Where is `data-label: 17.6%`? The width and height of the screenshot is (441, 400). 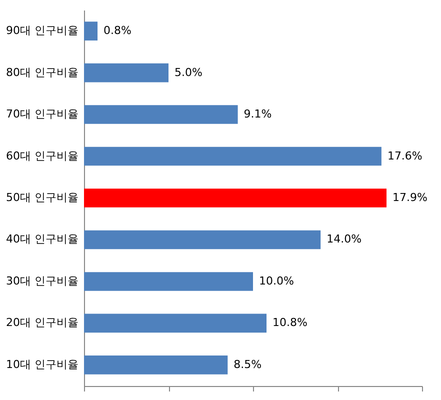
data-label: 17.6% is located at coordinates (404, 155).